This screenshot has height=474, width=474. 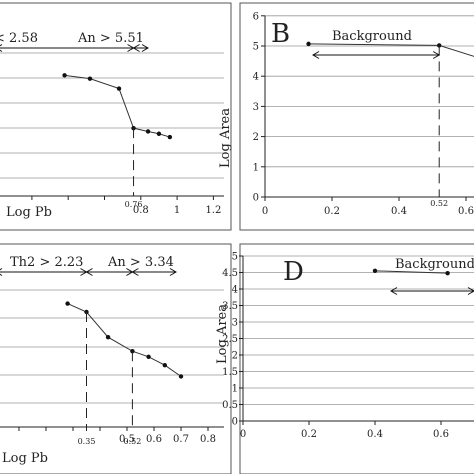 What do you see at coordinates (235, 389) in the screenshot?
I see `panel-d-y-tick-label: 1` at bounding box center [235, 389].